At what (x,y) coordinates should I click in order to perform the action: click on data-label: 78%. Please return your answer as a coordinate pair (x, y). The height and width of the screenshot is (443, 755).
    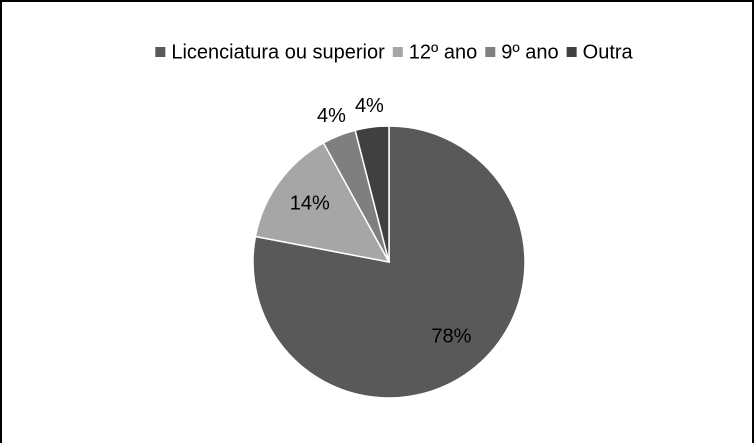
    Looking at the image, I should click on (451, 337).